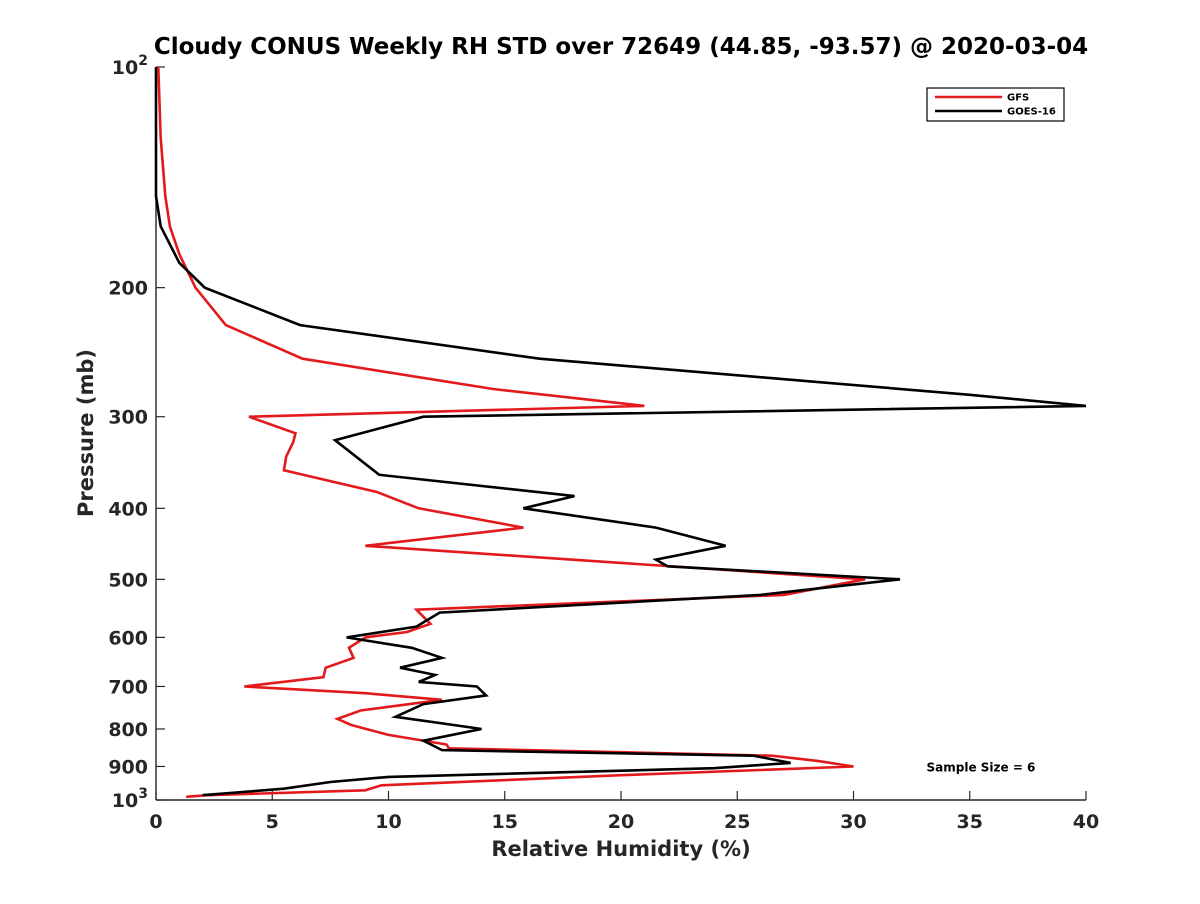 This screenshot has height=904, width=1200. I want to click on y-tick-label: 200, so click(128, 289).